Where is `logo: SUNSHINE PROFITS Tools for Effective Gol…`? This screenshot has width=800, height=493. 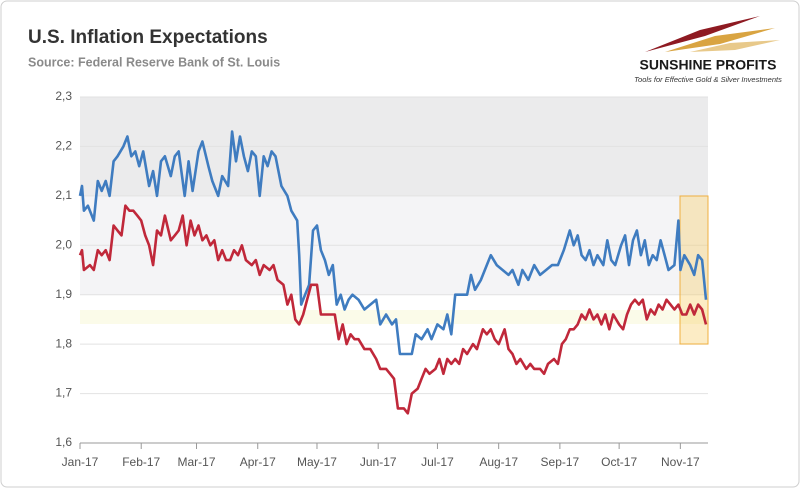 logo: SUNSHINE PROFITS Tools for Effective Gol… is located at coordinates (708, 50).